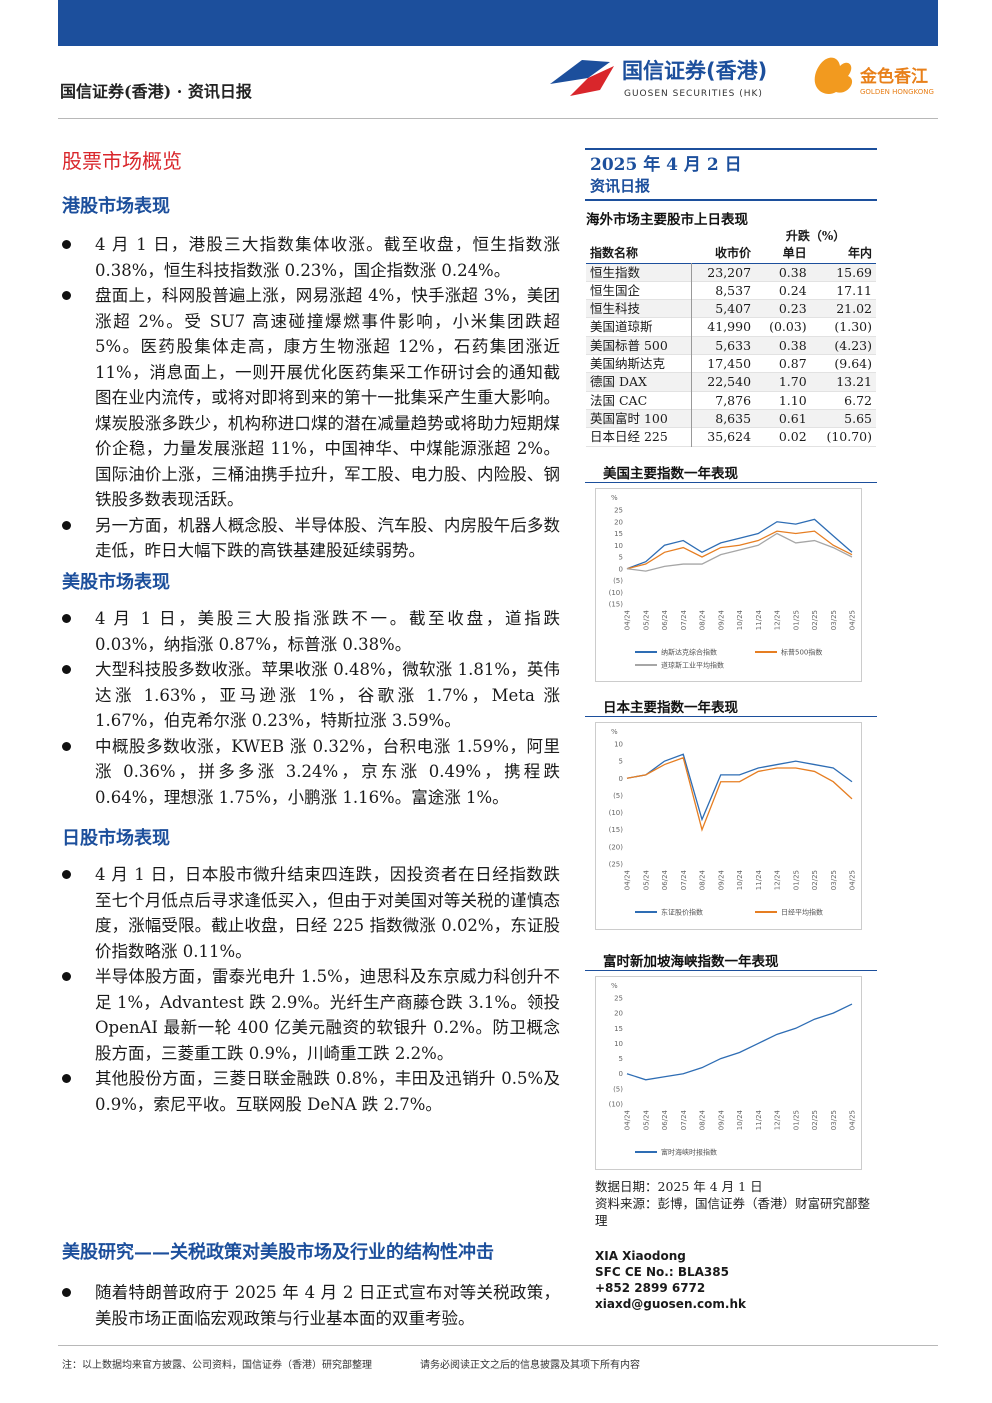  What do you see at coordinates (729, 364) in the screenshot?
I see `table-cell: 17,450` at bounding box center [729, 364].